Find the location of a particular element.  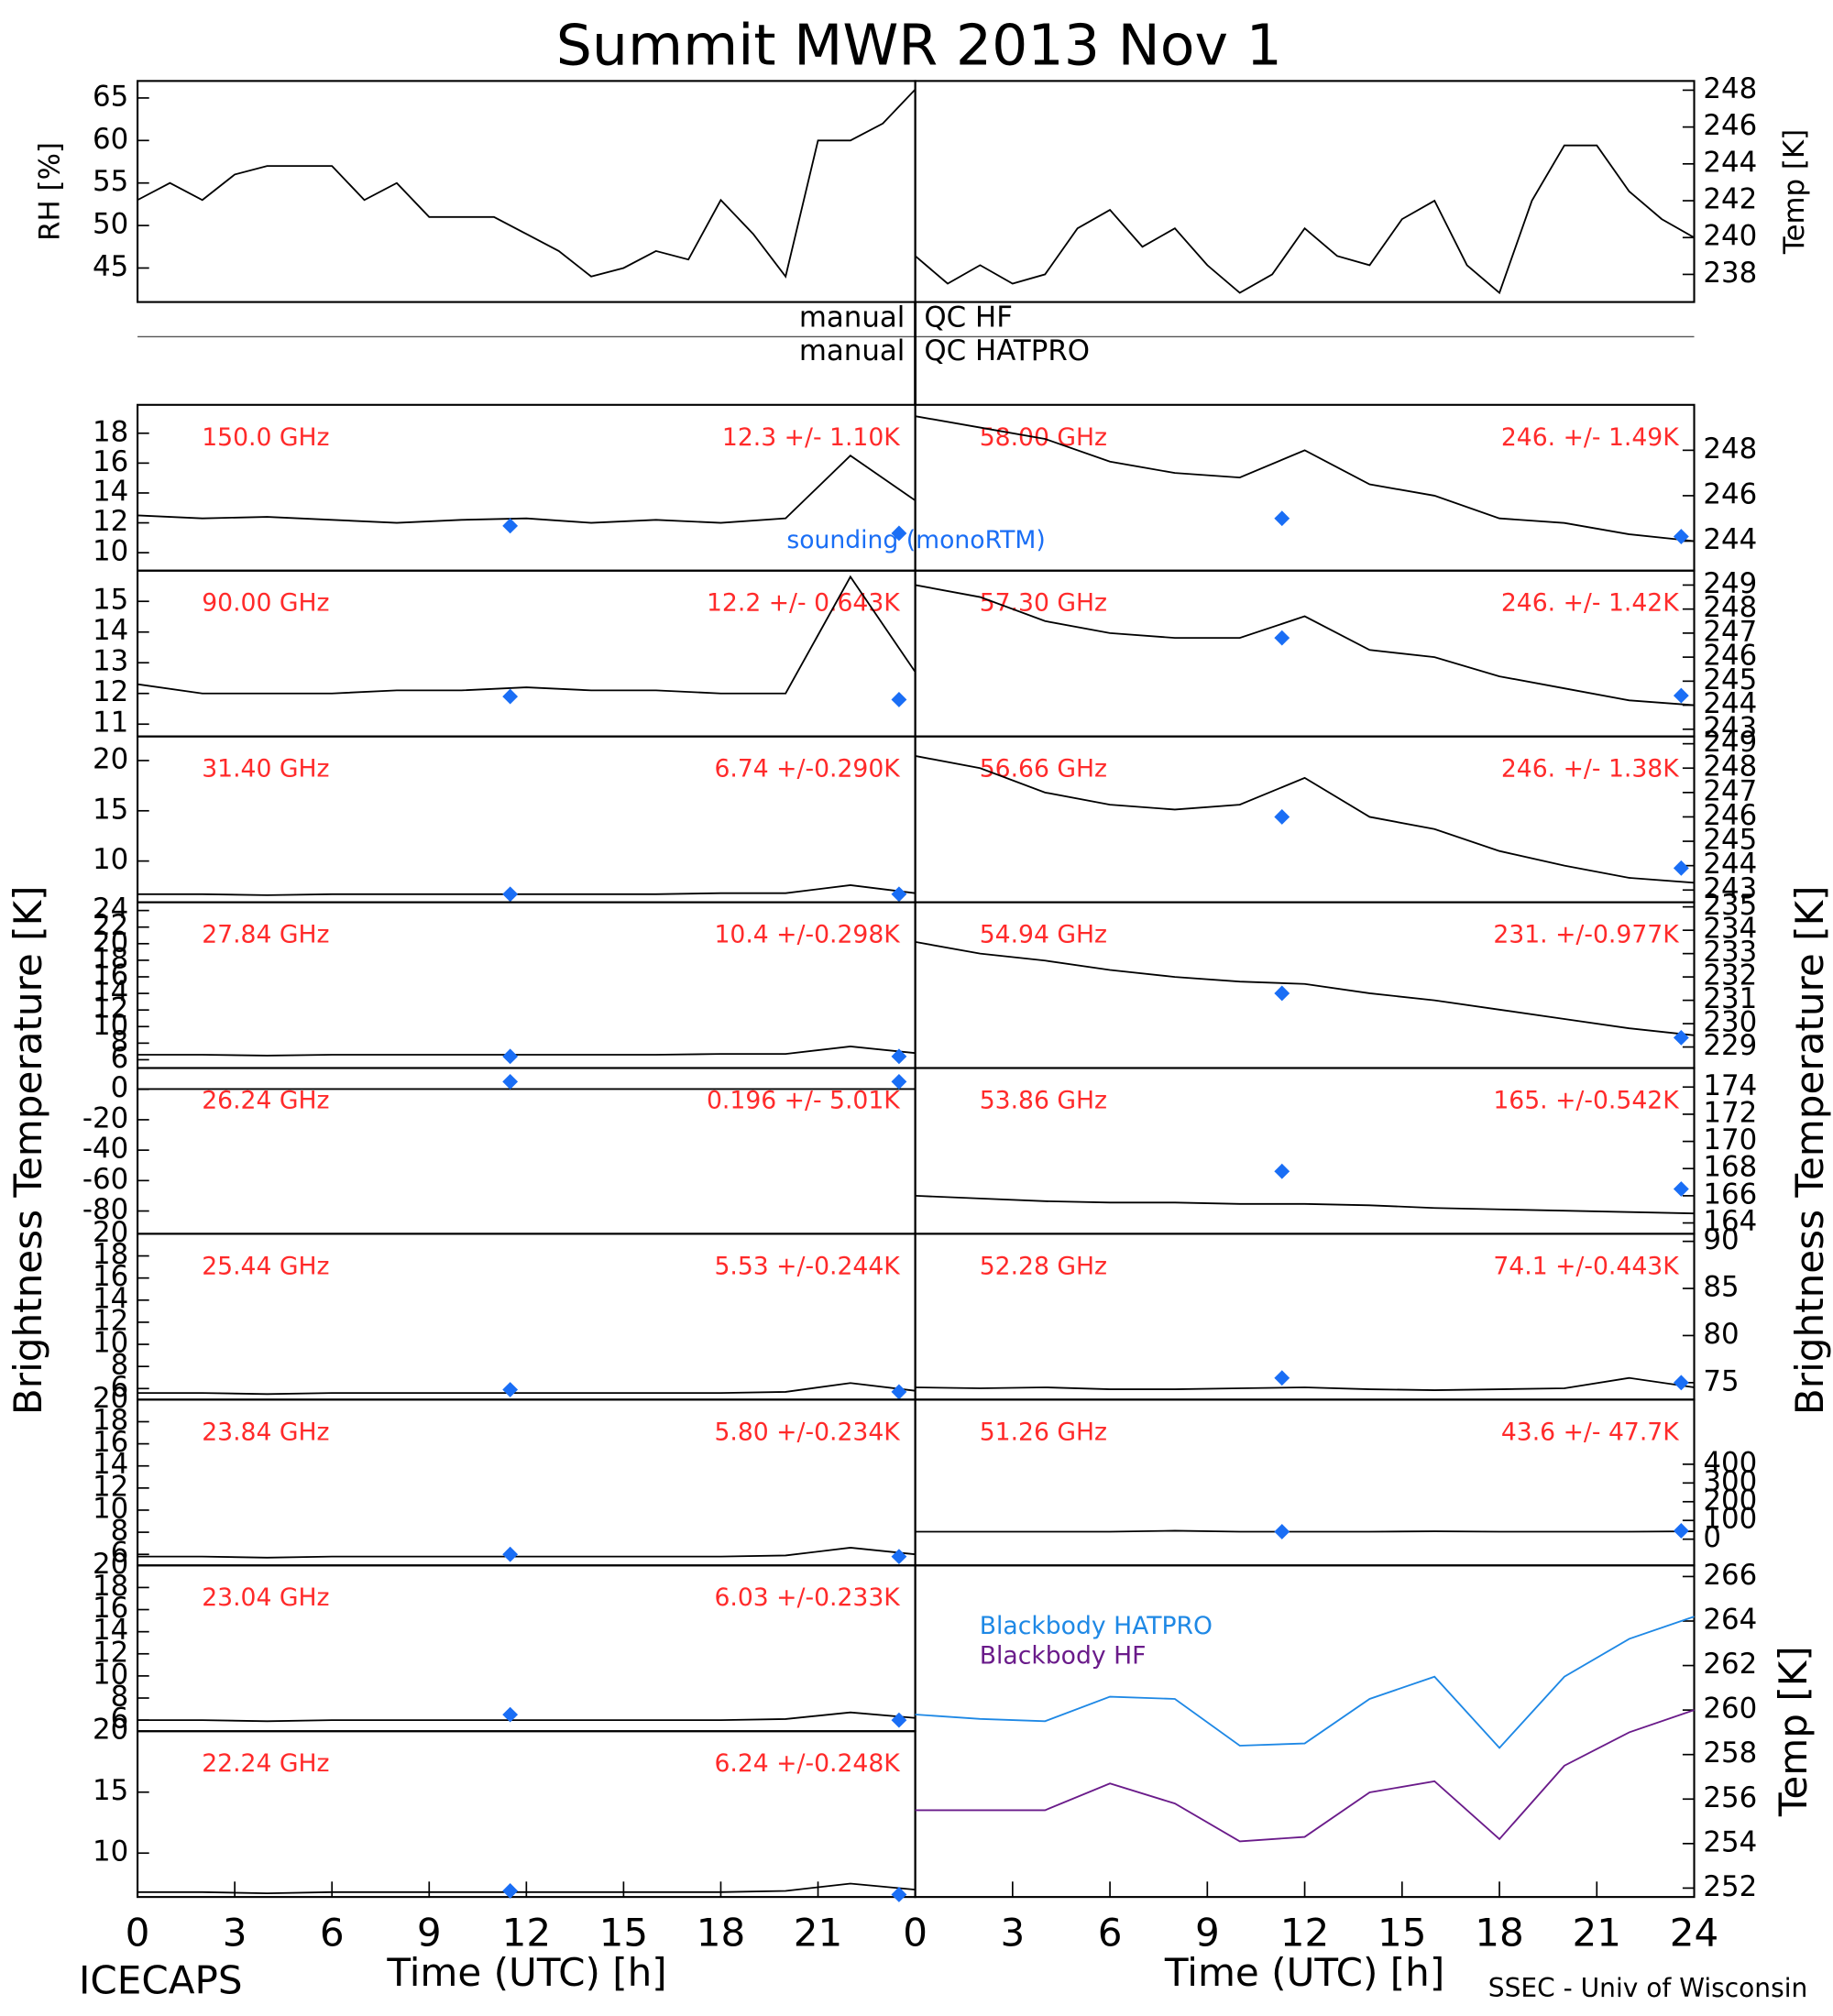

x-tick-label: 21 is located at coordinates (1597, 1933).